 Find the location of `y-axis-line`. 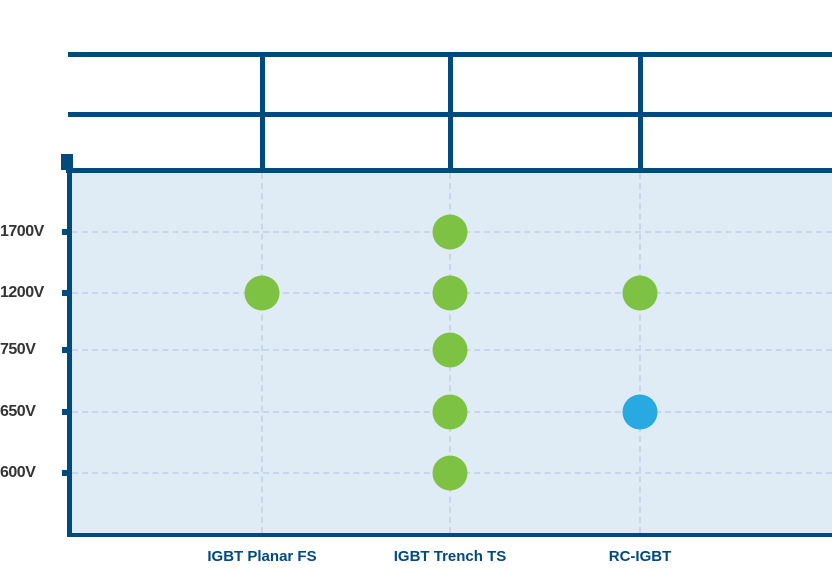

y-axis-line is located at coordinates (69, 352).